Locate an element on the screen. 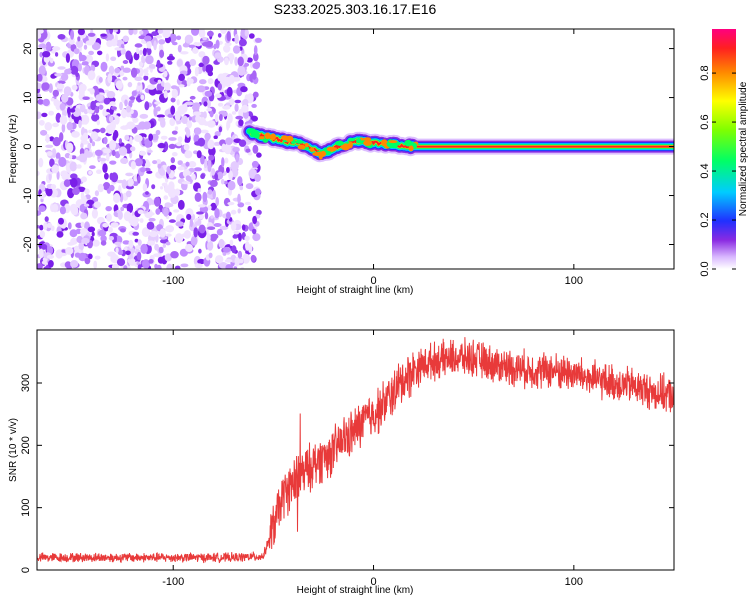 The height and width of the screenshot is (600, 750). snr-x-tick-label: -100 is located at coordinates (173, 582).